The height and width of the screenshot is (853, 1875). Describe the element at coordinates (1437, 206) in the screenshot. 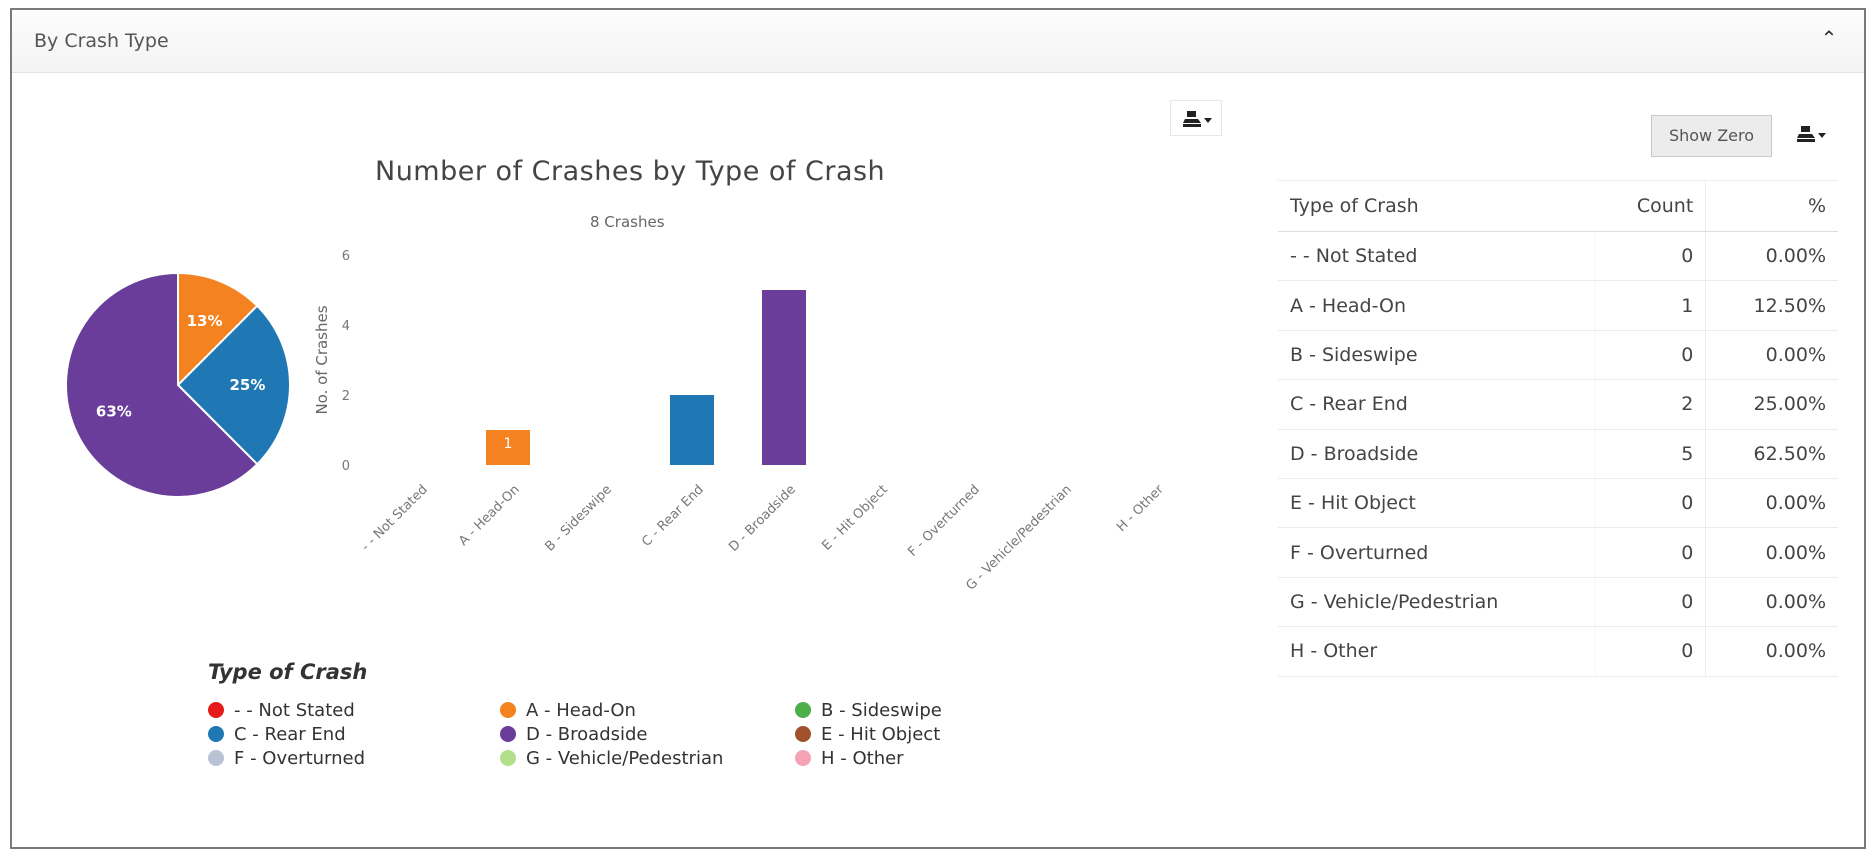

I see `column-header-type: Type of Crash` at that location.